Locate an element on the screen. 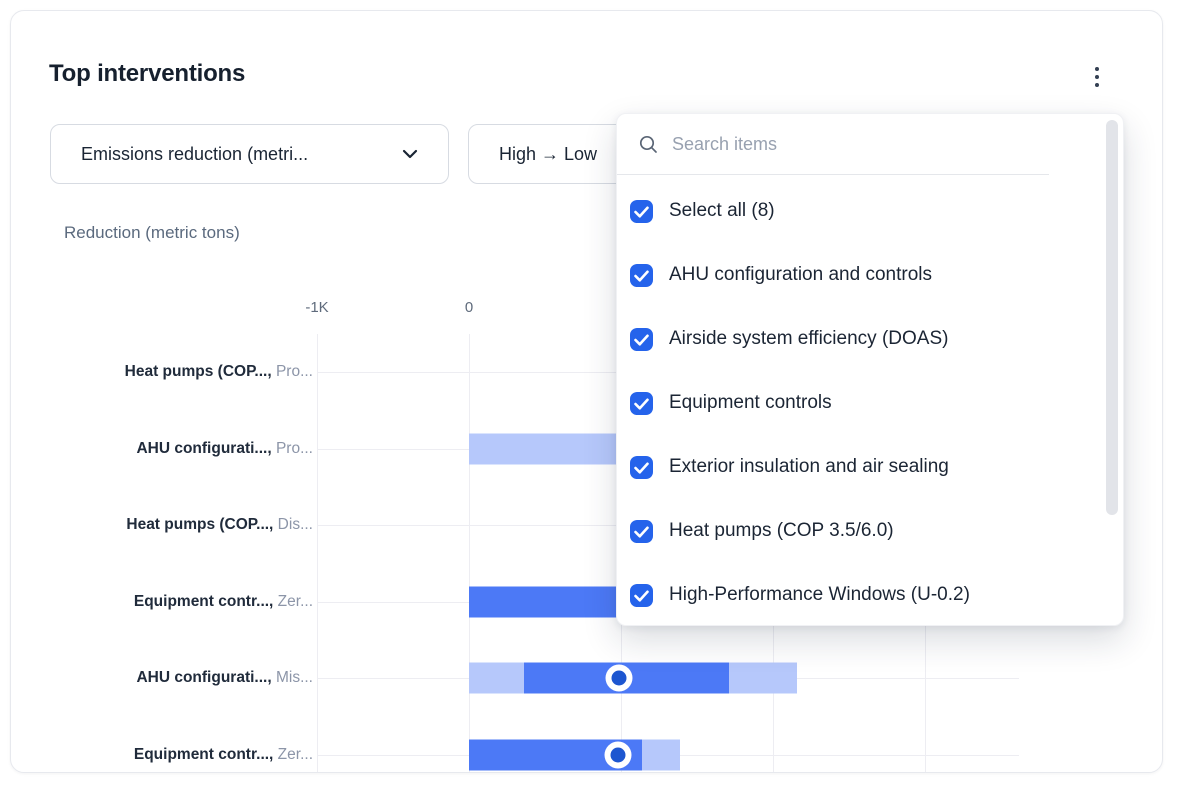  filter-option-label: Exterior insulation and air sealing is located at coordinates (809, 466).